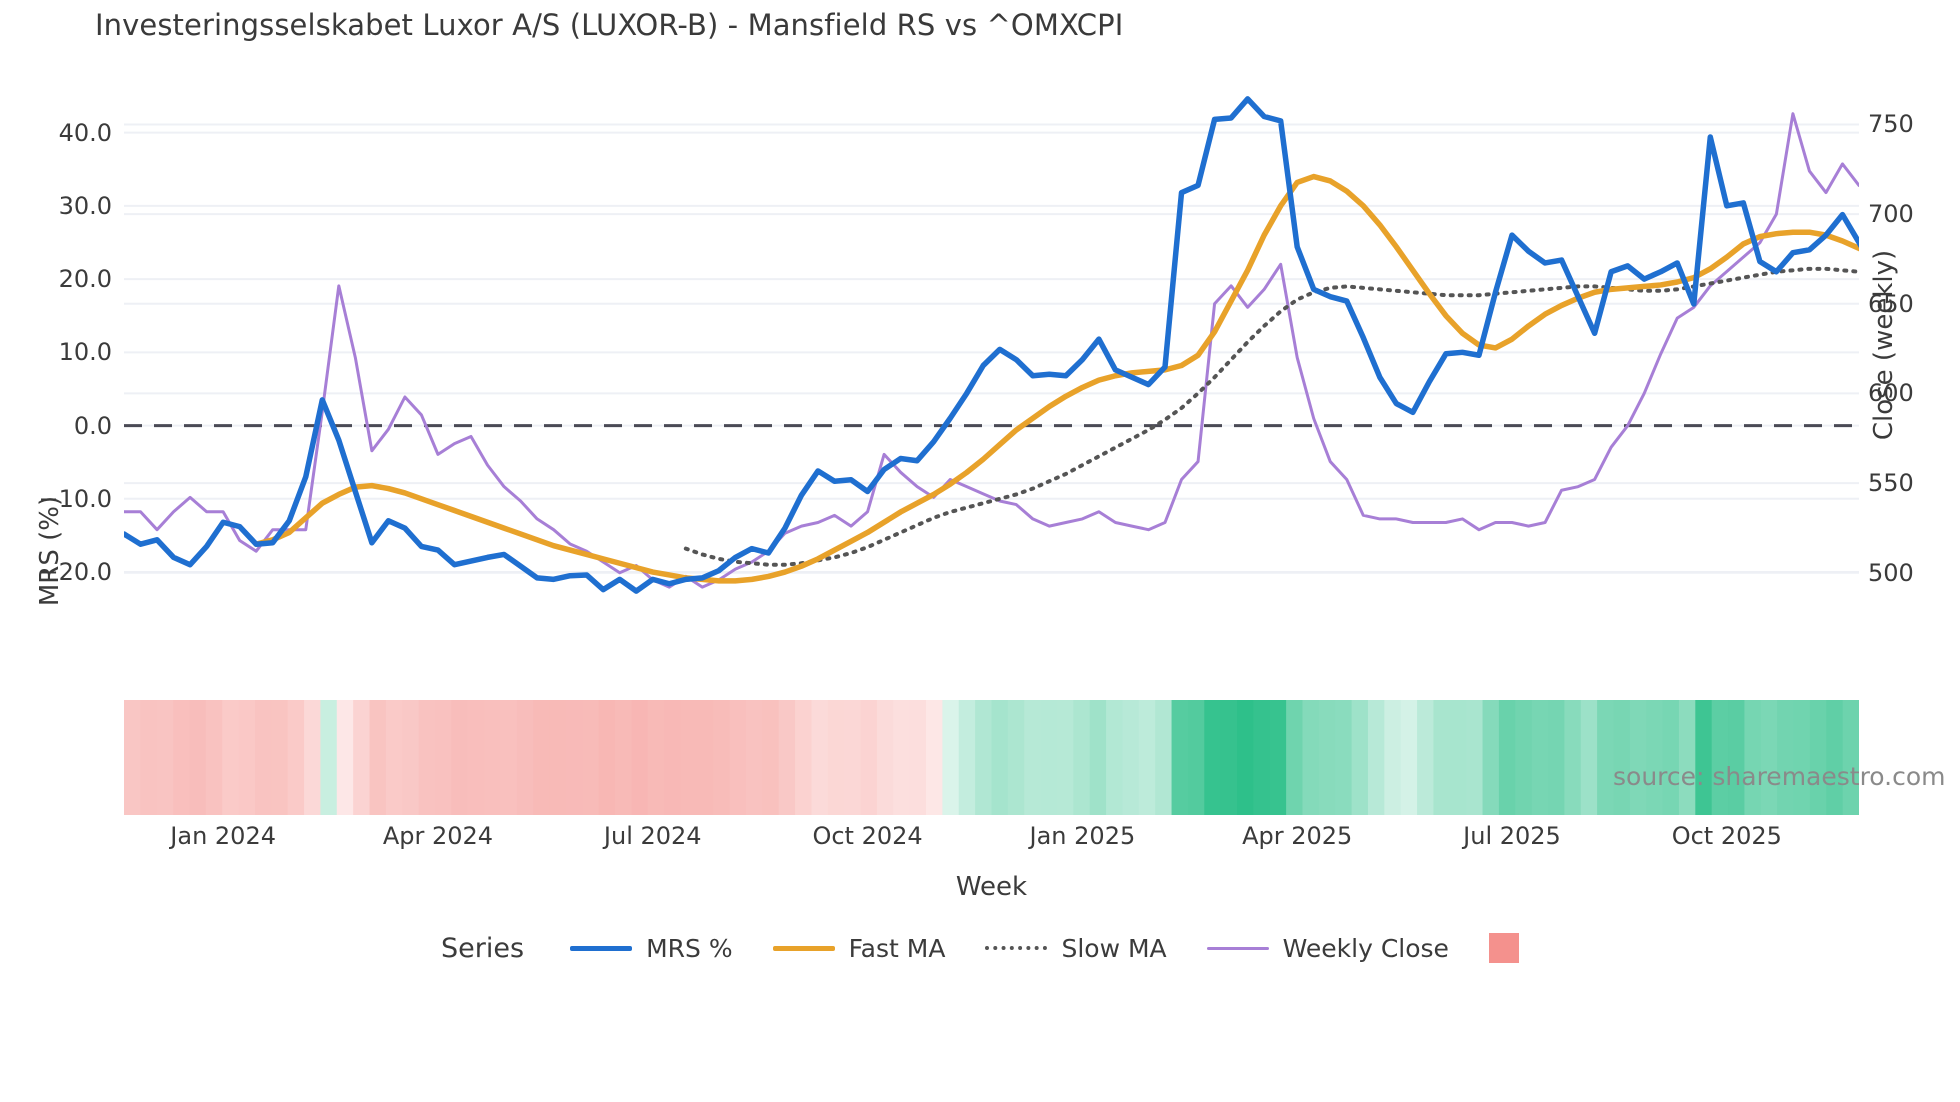 The image size is (1960, 1102). What do you see at coordinates (1726, 836) in the screenshot?
I see `x-tick: Oct 2025` at bounding box center [1726, 836].